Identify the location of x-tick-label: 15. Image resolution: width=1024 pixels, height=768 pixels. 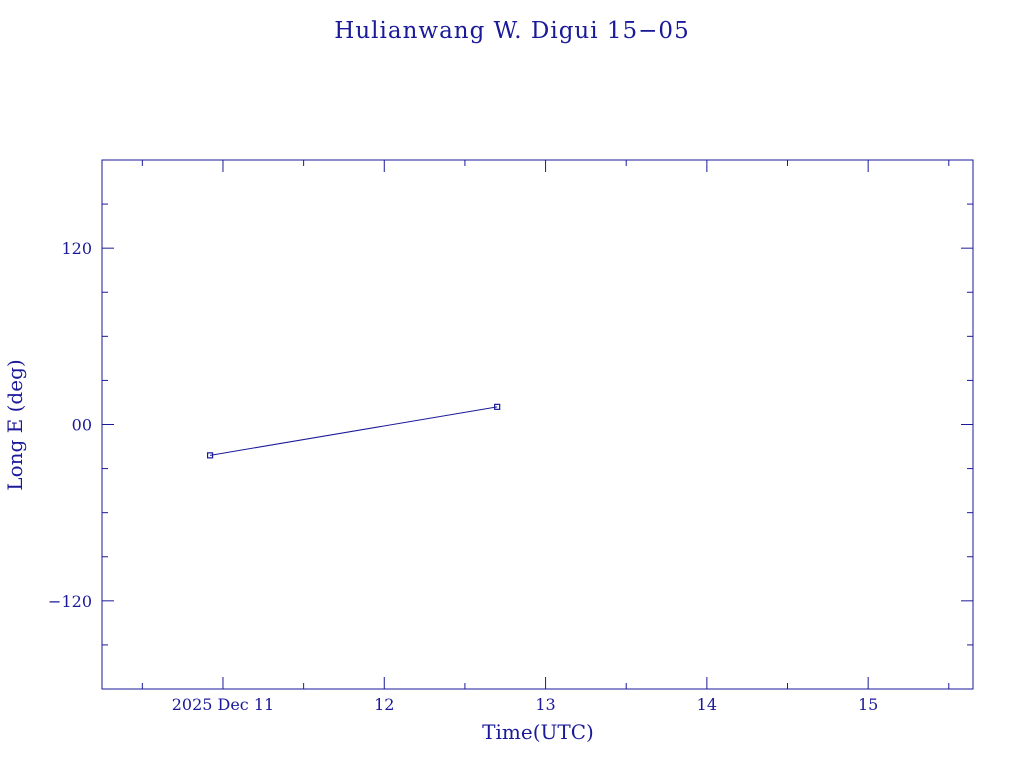
(868, 704).